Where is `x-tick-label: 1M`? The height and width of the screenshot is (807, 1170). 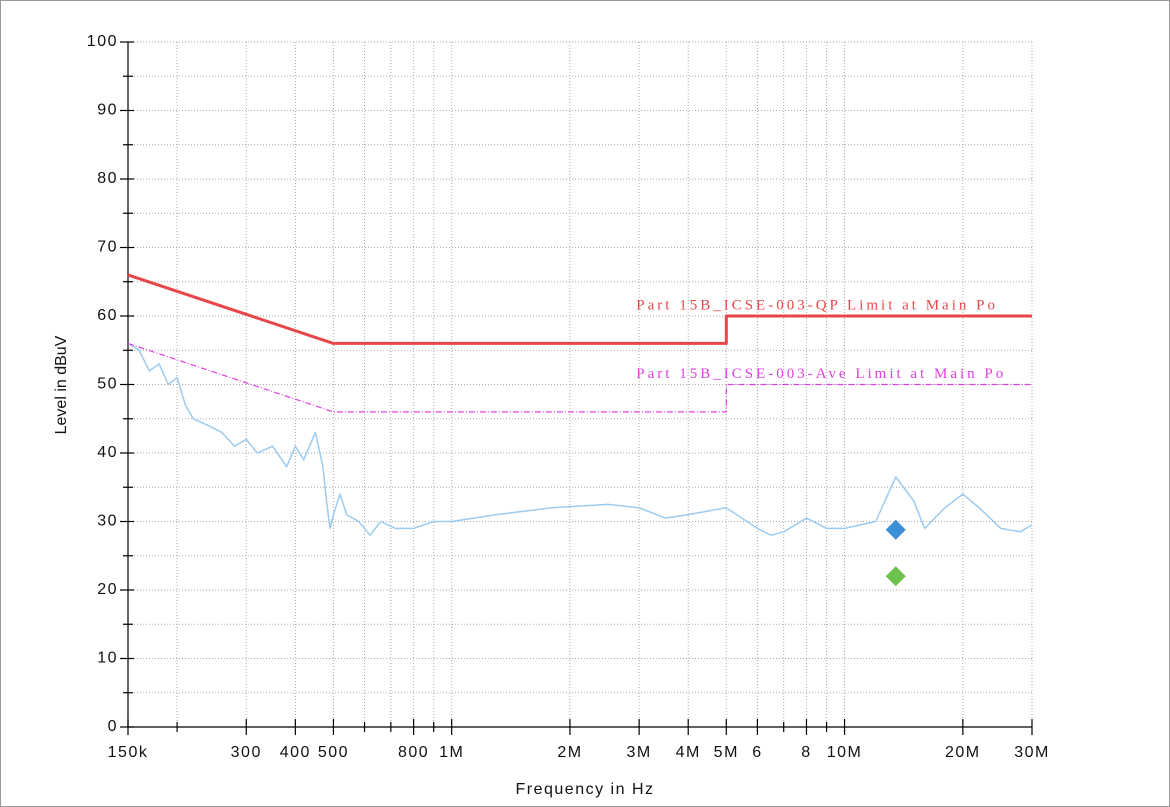 x-tick-label: 1M is located at coordinates (451, 752).